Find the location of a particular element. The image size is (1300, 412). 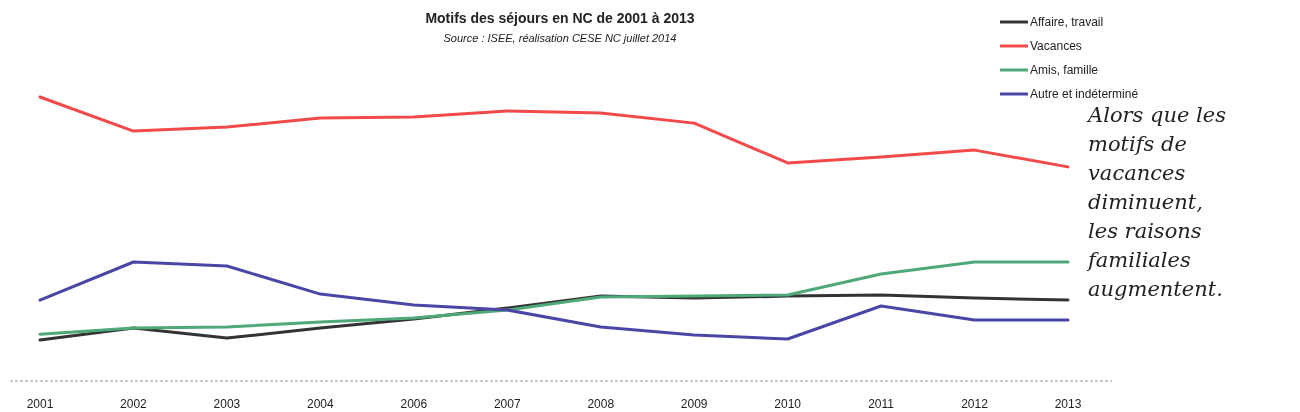

legend-label: Vacances is located at coordinates (1056, 46).